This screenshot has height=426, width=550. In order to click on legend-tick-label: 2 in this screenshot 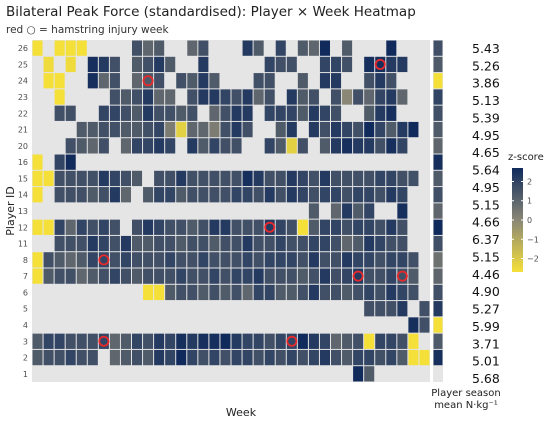, I will do `click(529, 181)`.